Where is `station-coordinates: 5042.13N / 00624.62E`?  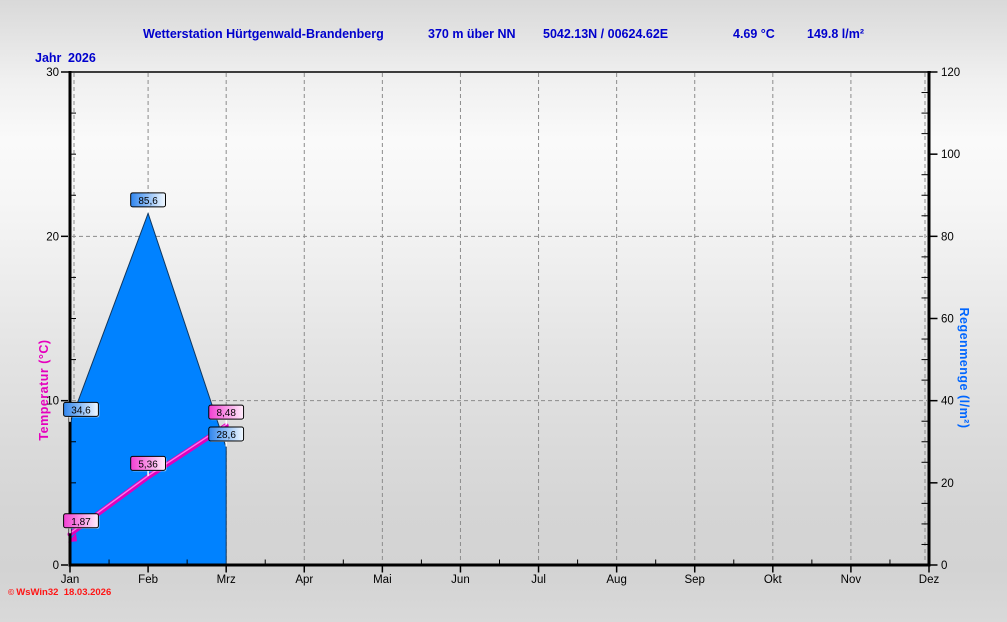 station-coordinates: 5042.13N / 00624.62E is located at coordinates (606, 34).